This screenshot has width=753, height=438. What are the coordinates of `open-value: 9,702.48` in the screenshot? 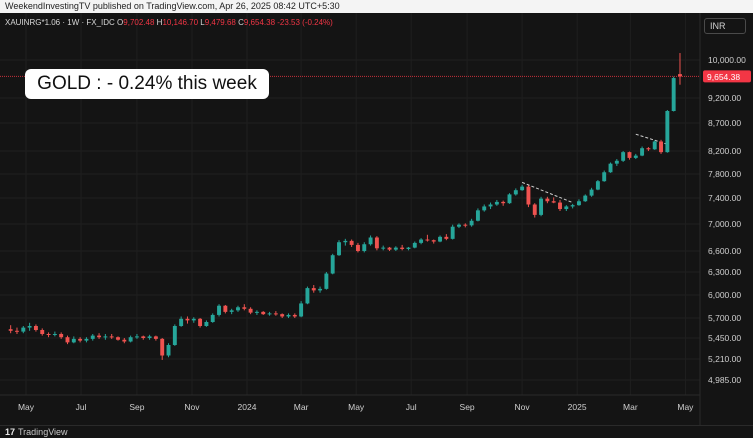 It's located at (139, 22).